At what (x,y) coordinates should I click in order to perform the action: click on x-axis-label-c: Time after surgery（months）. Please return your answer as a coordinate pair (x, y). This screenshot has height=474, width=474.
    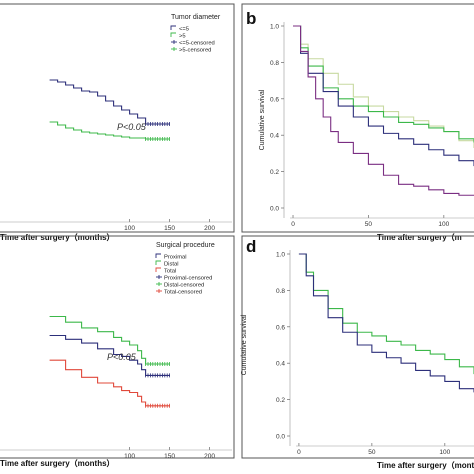
    Looking at the image, I should click on (57, 463).